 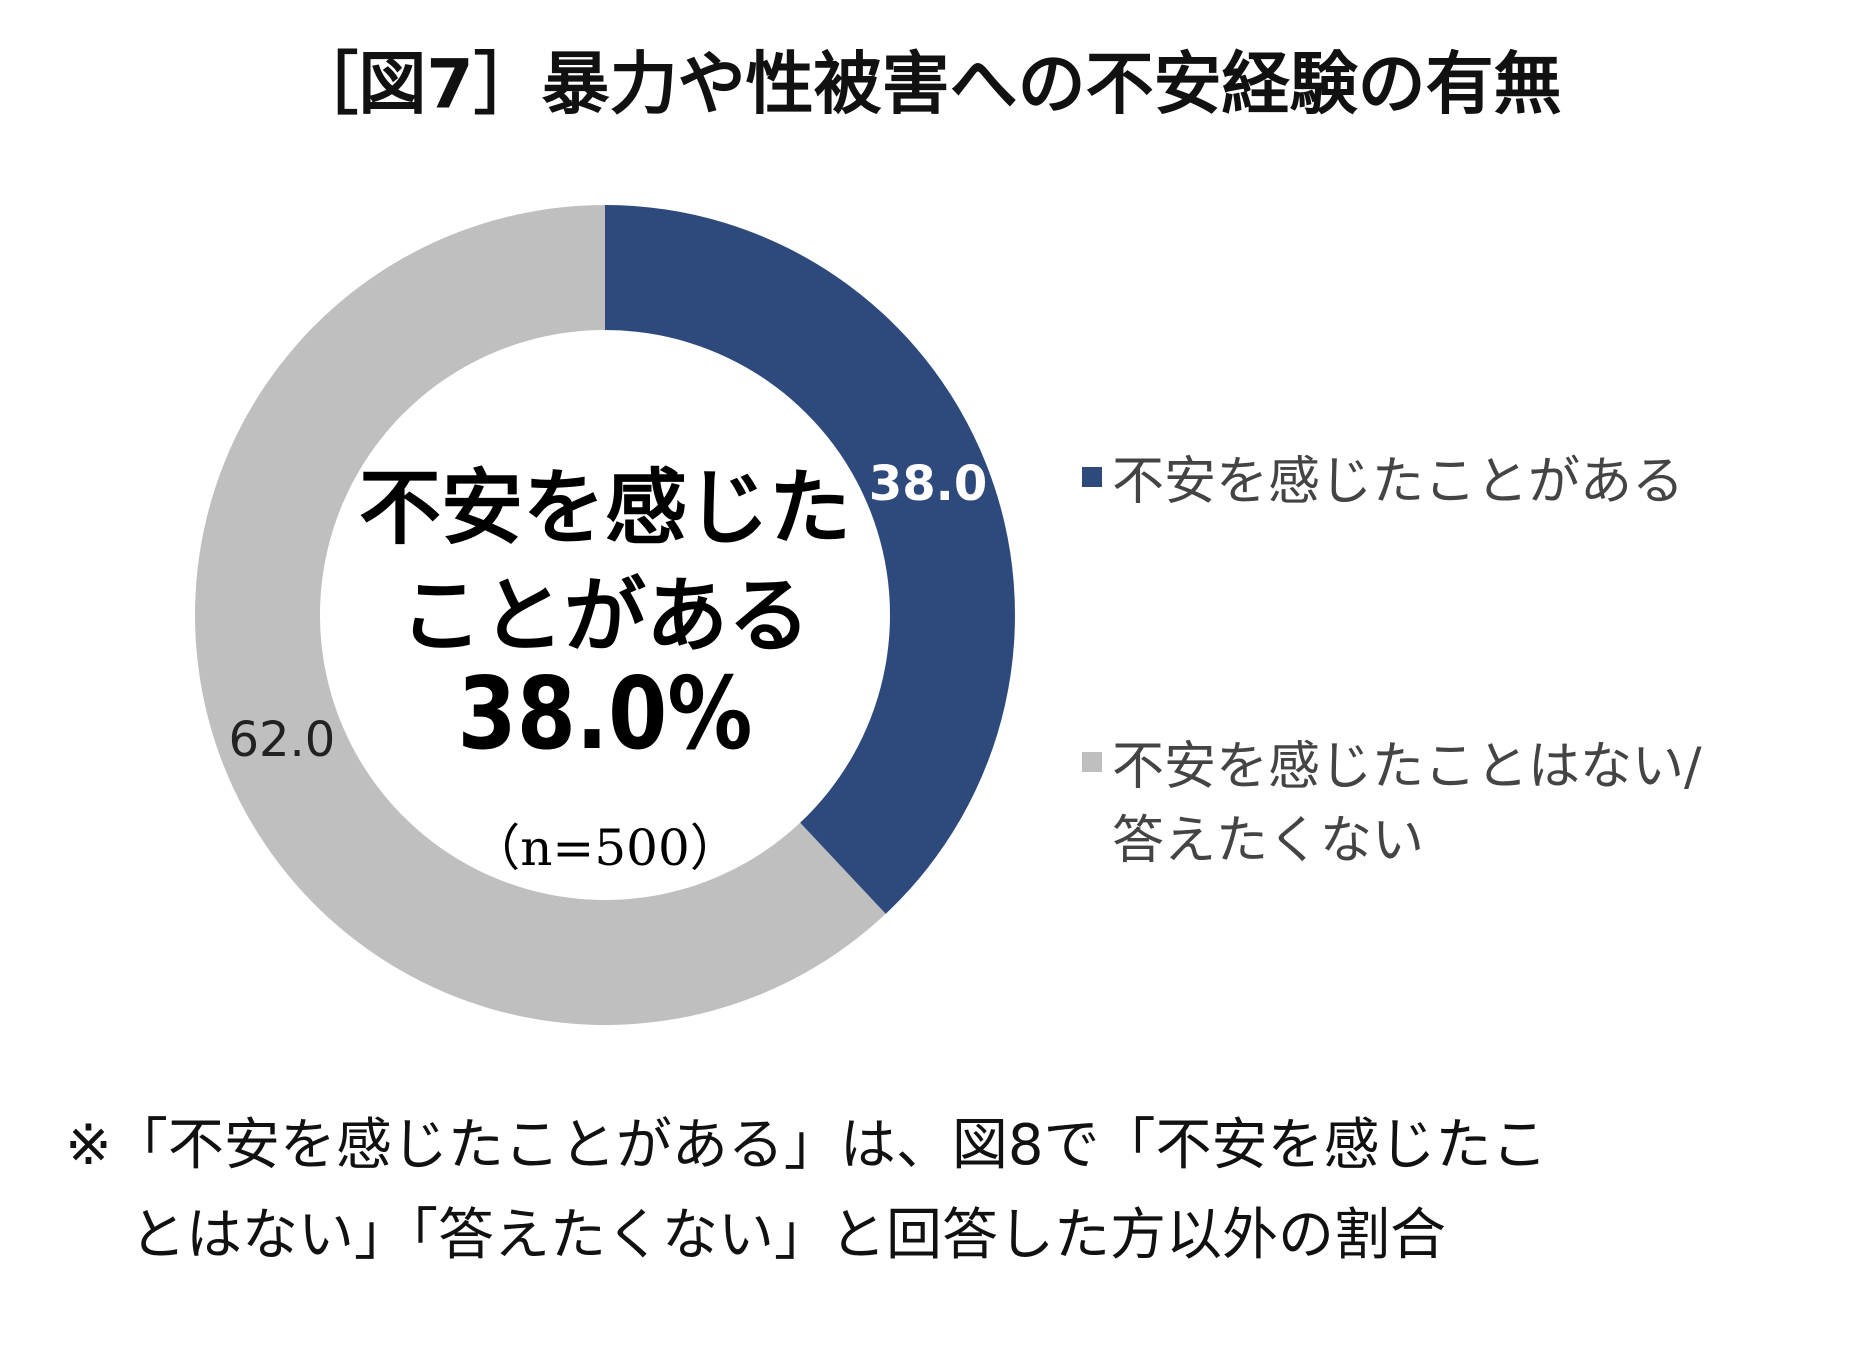 What do you see at coordinates (605, 848) in the screenshot?
I see `center-note: （n=500）` at bounding box center [605, 848].